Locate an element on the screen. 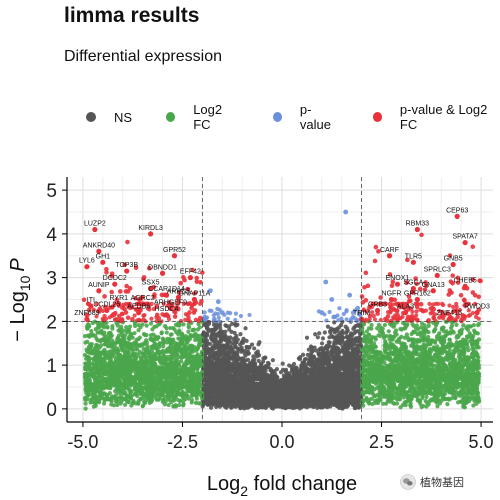 This screenshot has width=500, height=500. chart-title: limma results is located at coordinates (132, 15).